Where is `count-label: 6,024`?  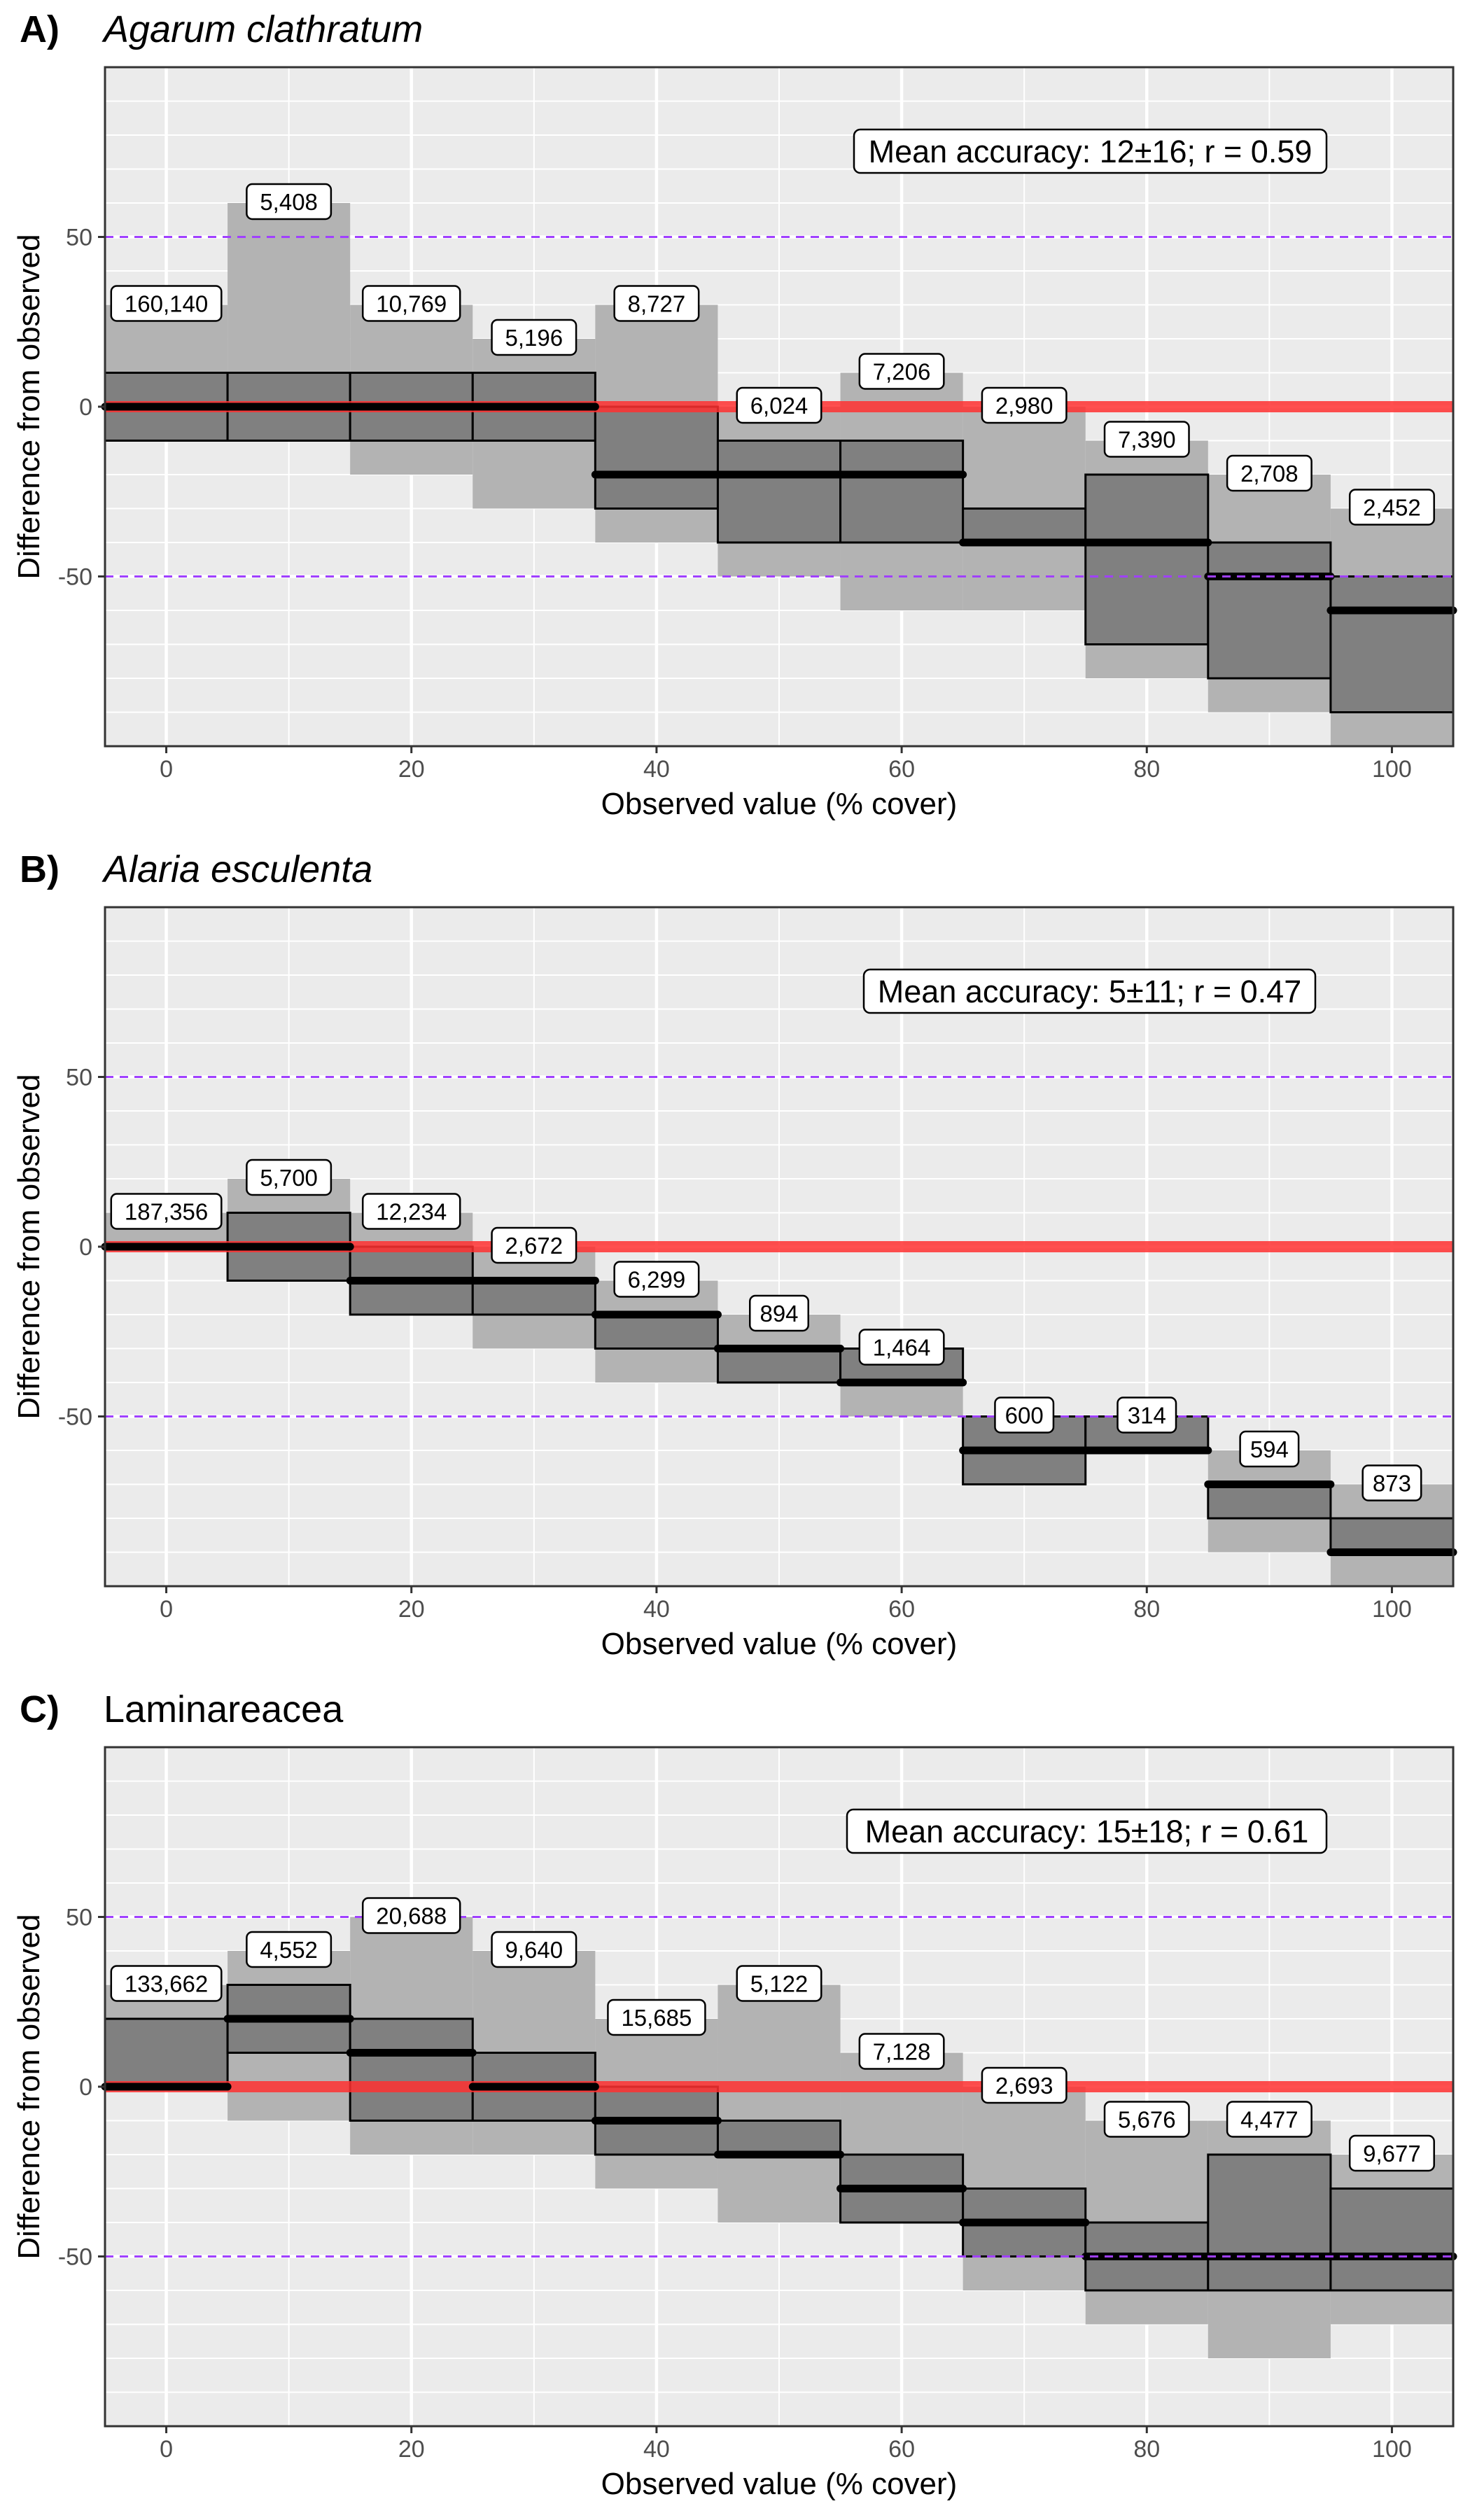 count-label: 6,024 is located at coordinates (779, 406).